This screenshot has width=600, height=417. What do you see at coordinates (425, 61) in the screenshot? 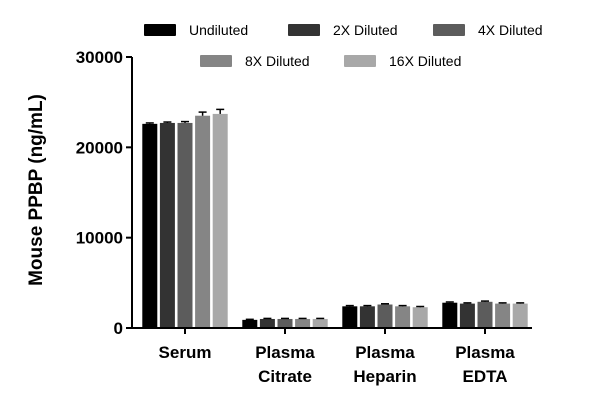
I see `legend-label: 16X Diluted` at bounding box center [425, 61].